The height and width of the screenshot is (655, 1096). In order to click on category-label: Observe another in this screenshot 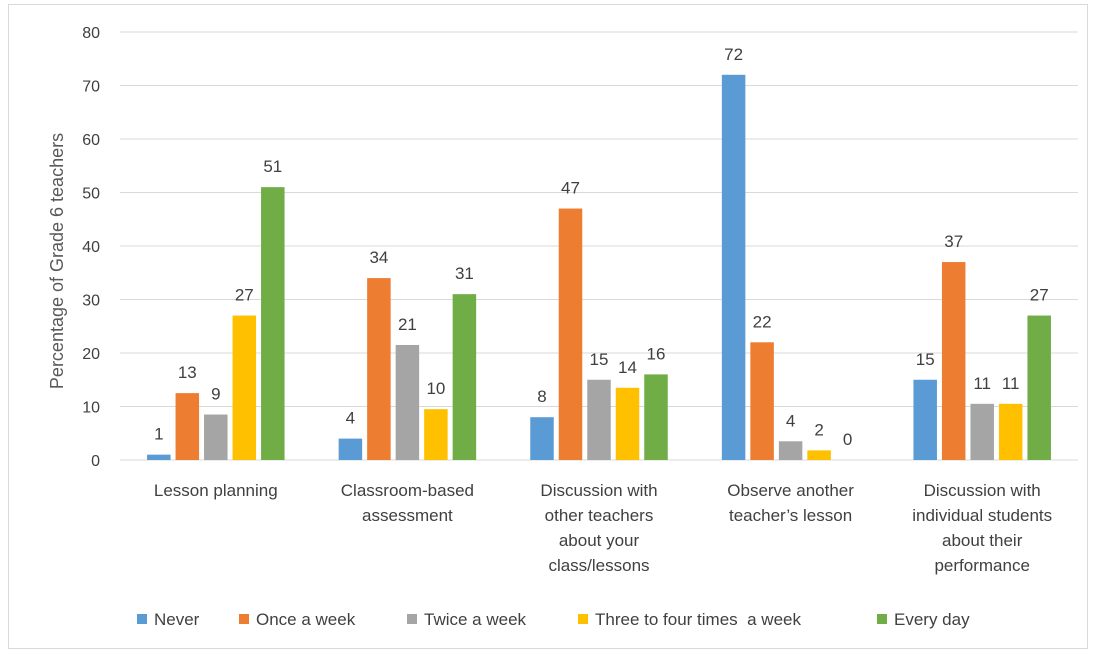, I will do `click(790, 490)`.